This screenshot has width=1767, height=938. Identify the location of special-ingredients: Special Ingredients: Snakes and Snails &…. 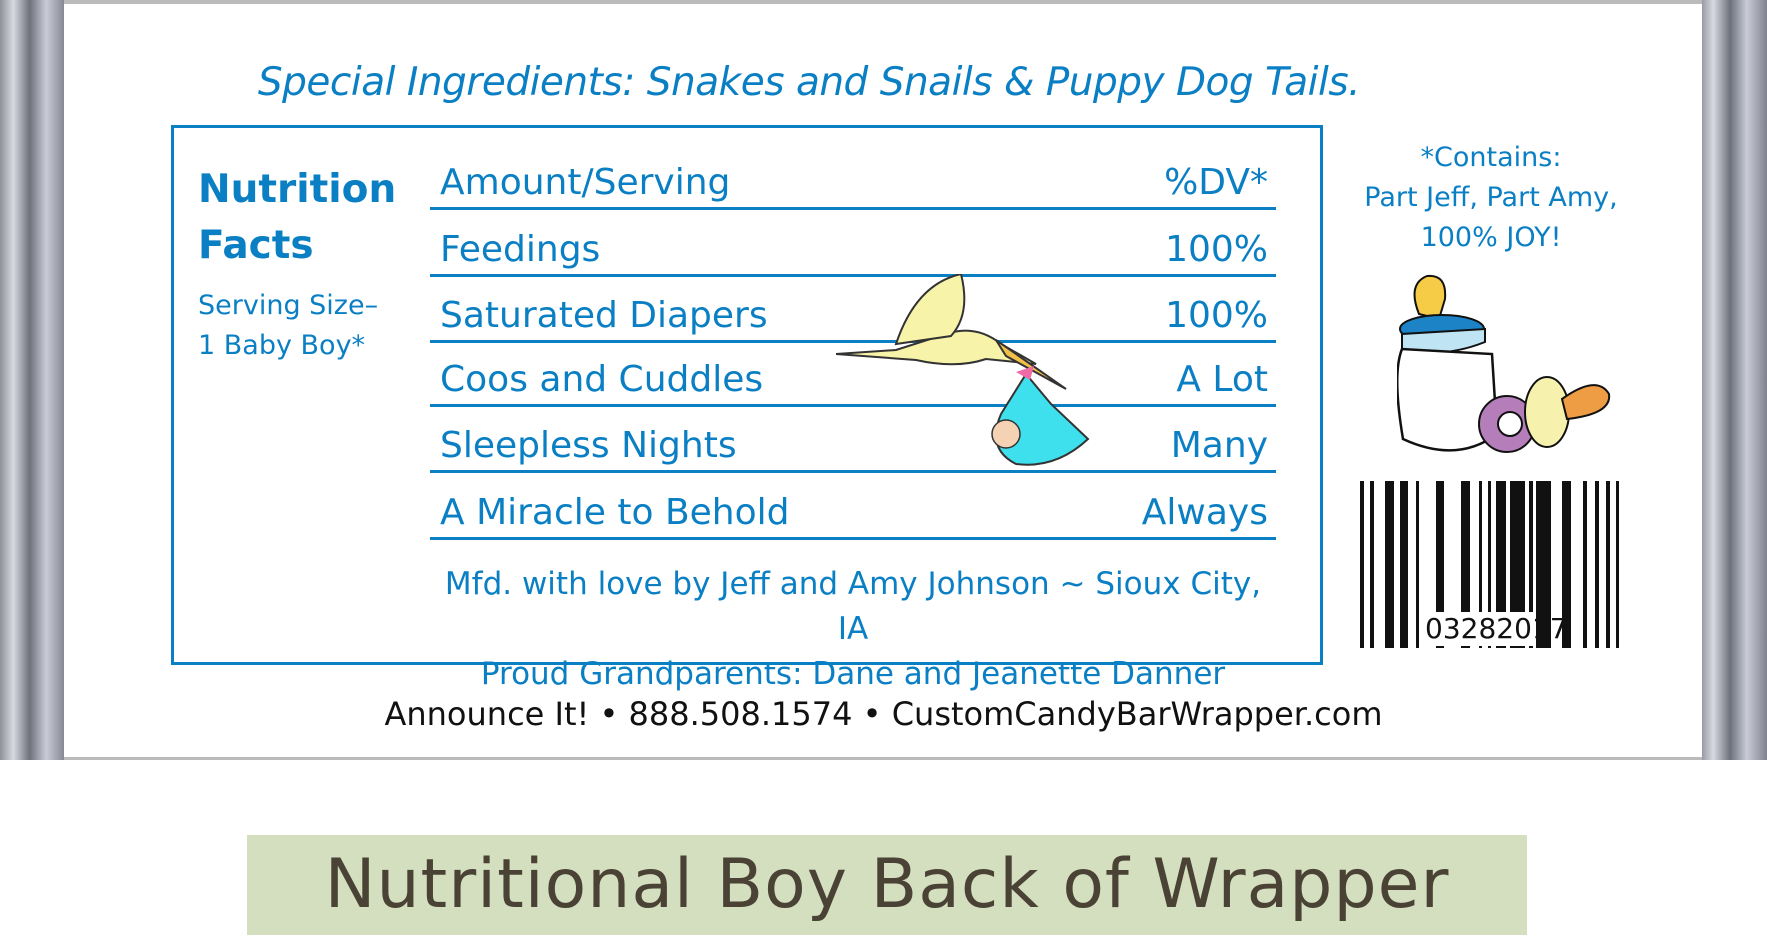
(809, 82).